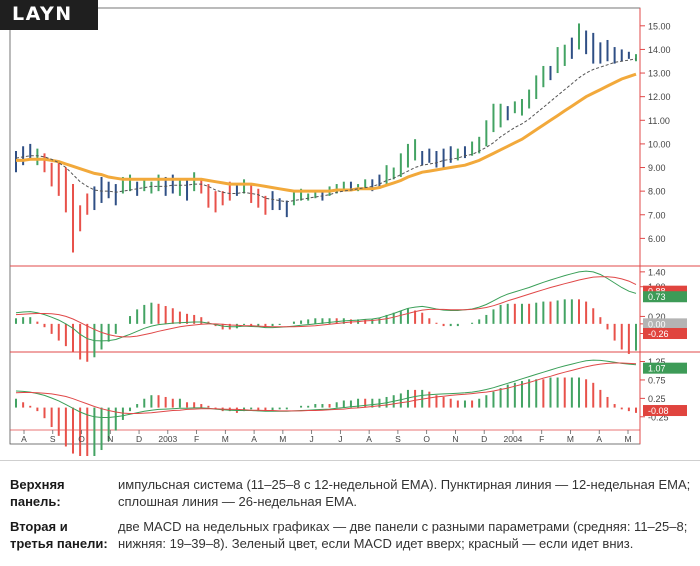  Describe the element at coordinates (659, 97) in the screenshot. I see `y-tick-label: 12.00` at that location.